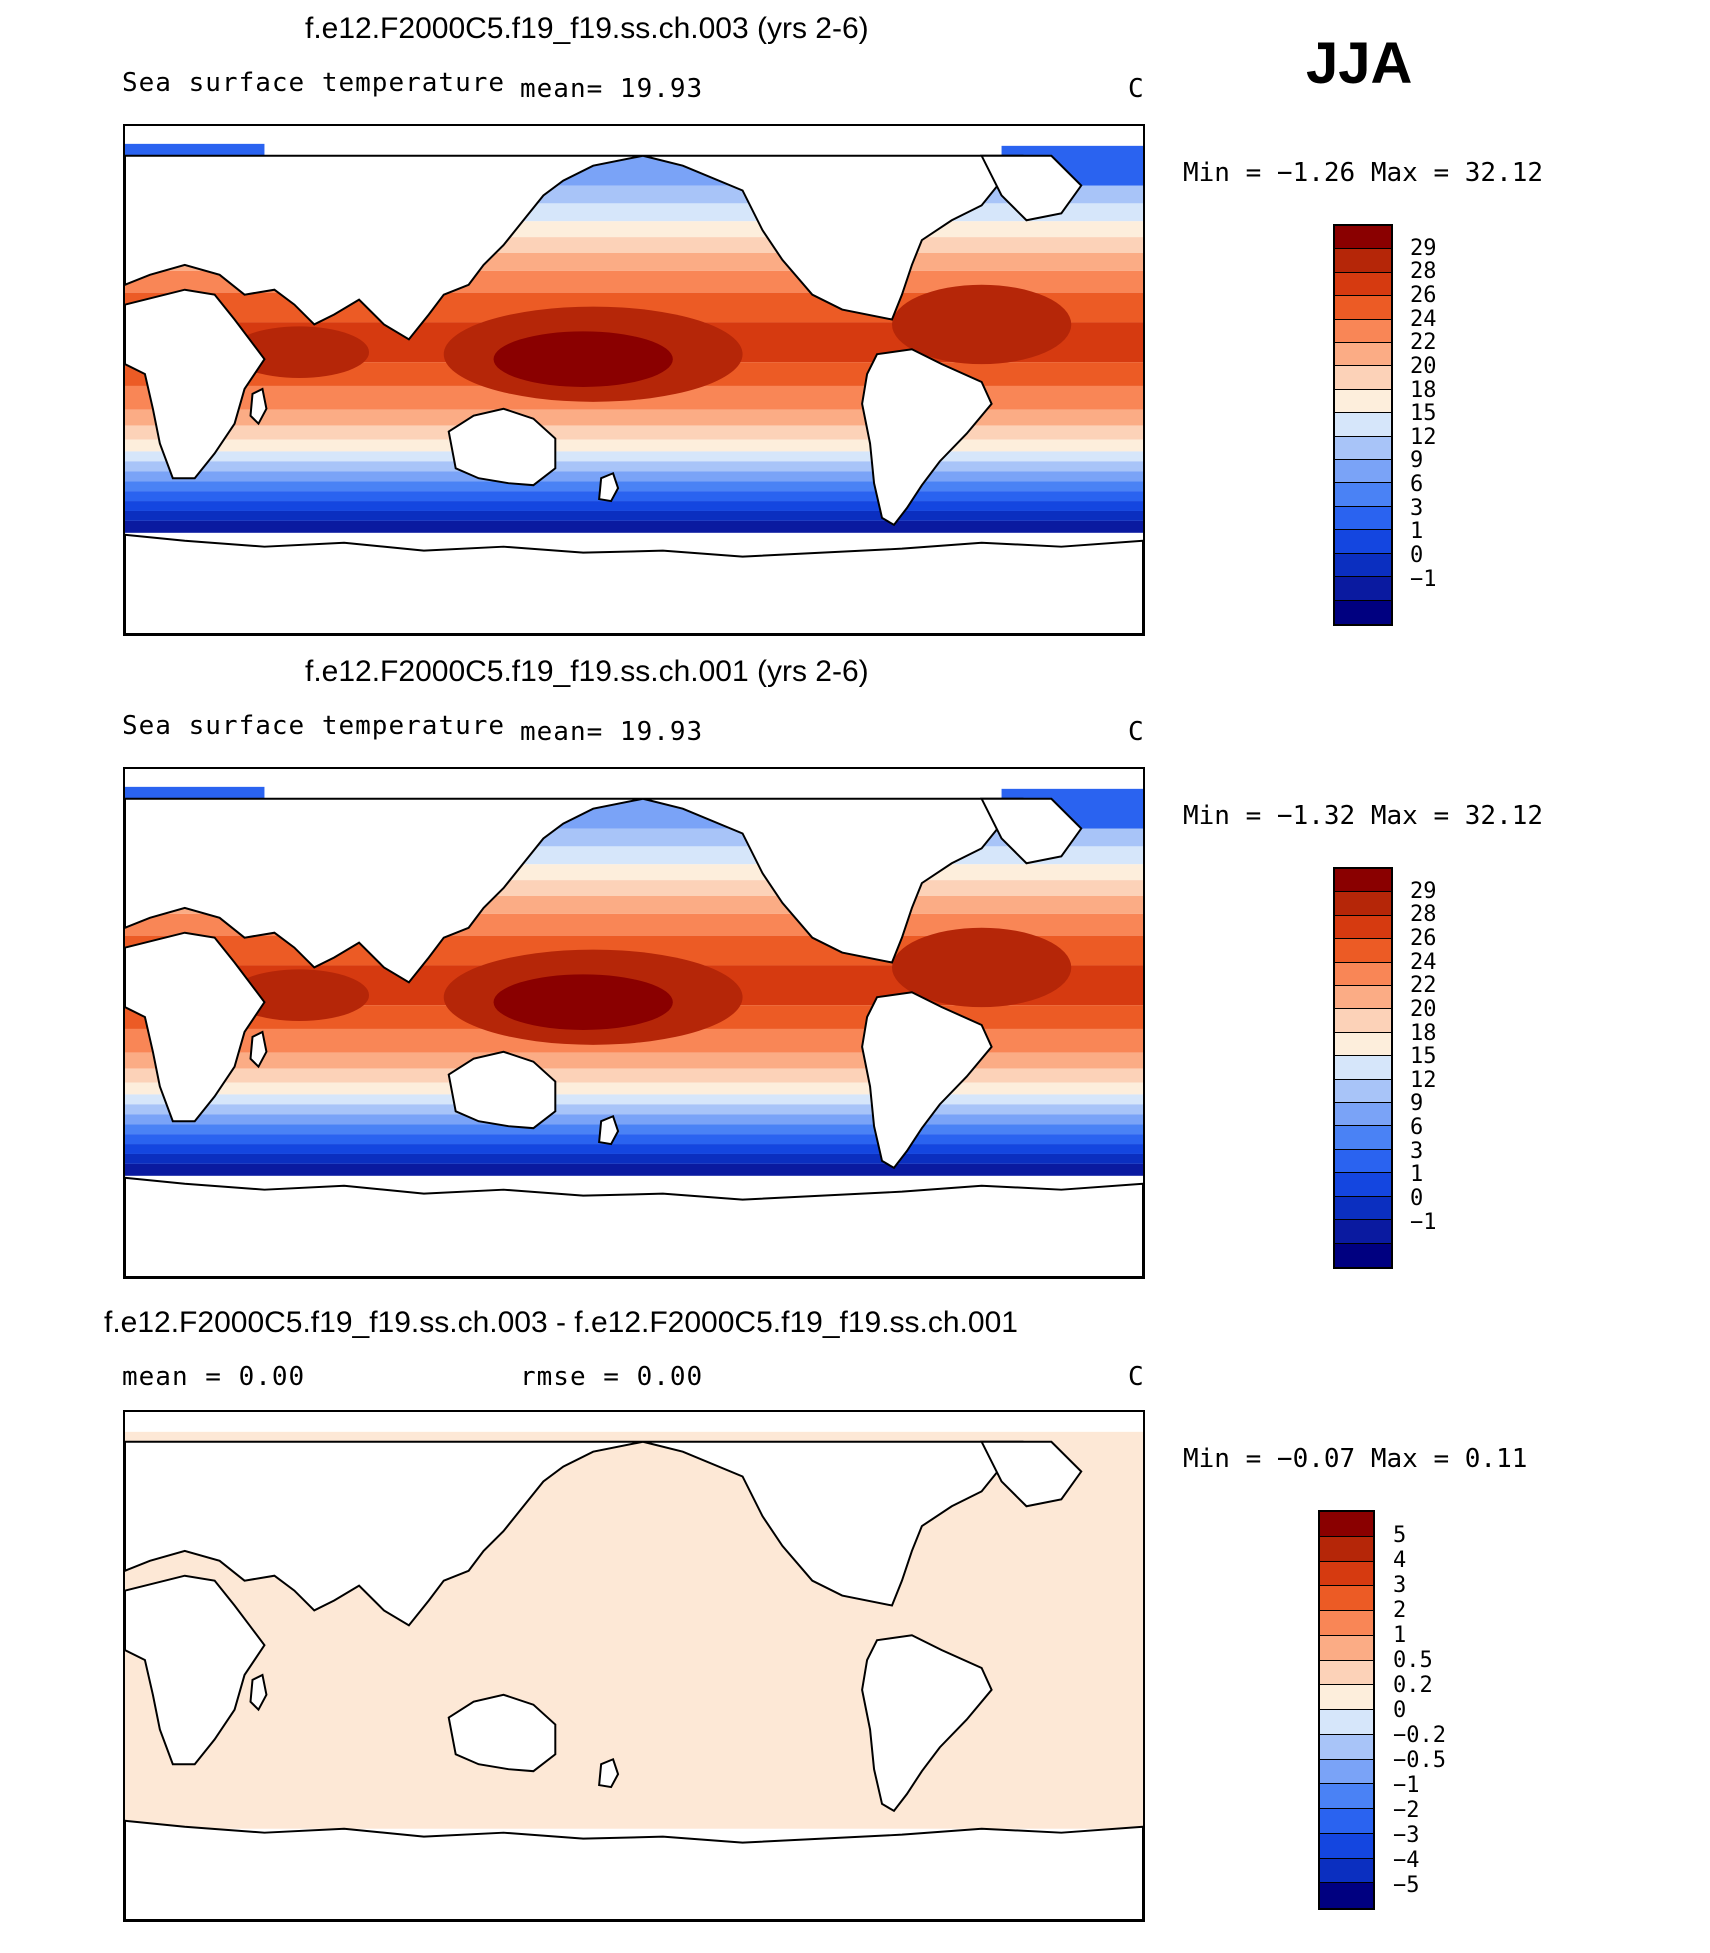 The width and height of the screenshot is (1710, 1953). Describe the element at coordinates (1400, 1610) in the screenshot. I see `colorbar-tick-label: 2` at that location.